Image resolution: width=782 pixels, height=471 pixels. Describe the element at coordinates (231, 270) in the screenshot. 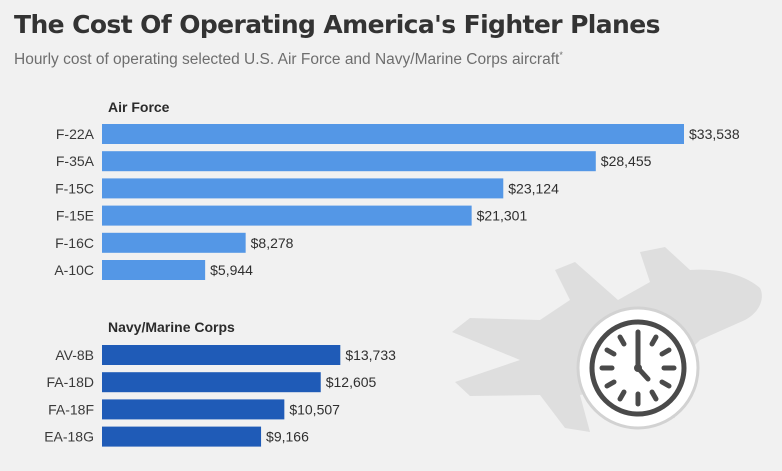

I see `value-label-a-10c: $5,944` at that location.